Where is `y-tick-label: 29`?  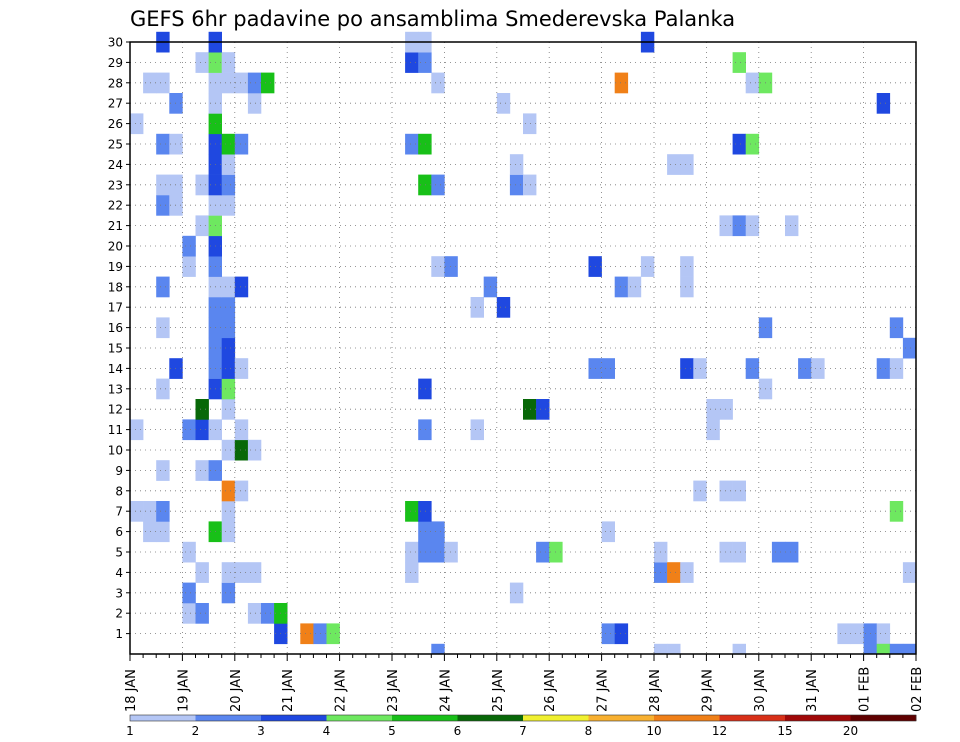 y-tick-label: 29 is located at coordinates (115, 63).